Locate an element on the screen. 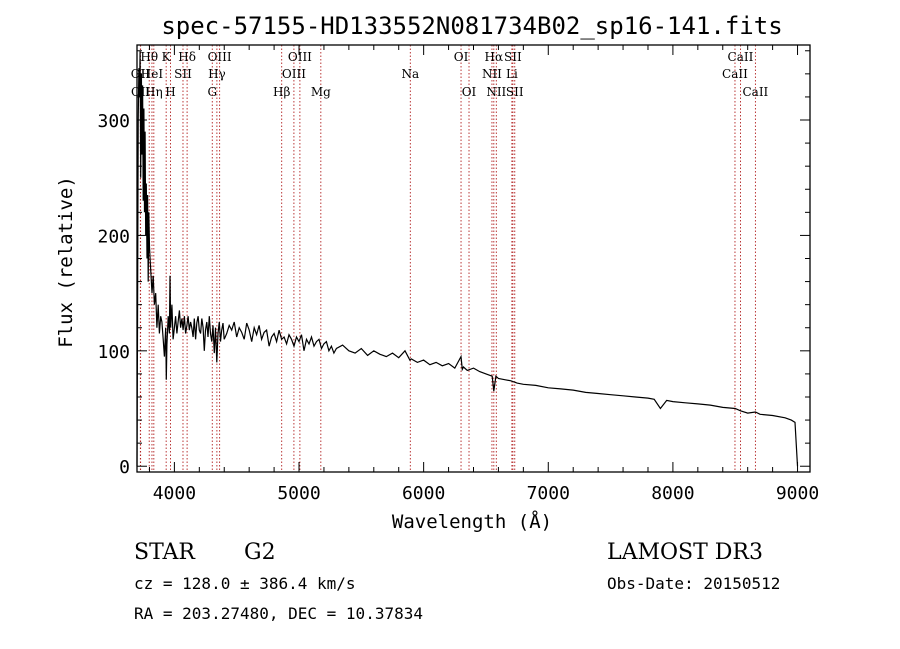 The width and height of the screenshot is (900, 649). survey-name: LAMOST DR3 is located at coordinates (685, 552).